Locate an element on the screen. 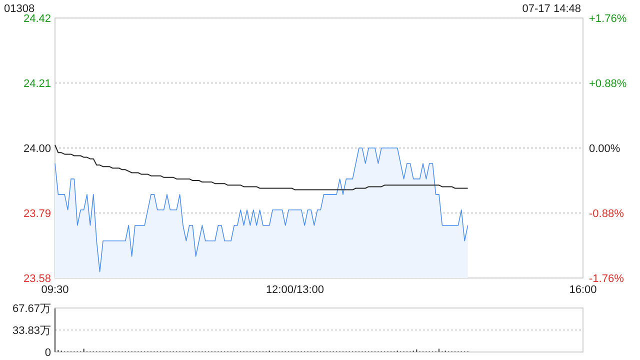  y2-tick-label: -1.76% is located at coordinates (606, 279).